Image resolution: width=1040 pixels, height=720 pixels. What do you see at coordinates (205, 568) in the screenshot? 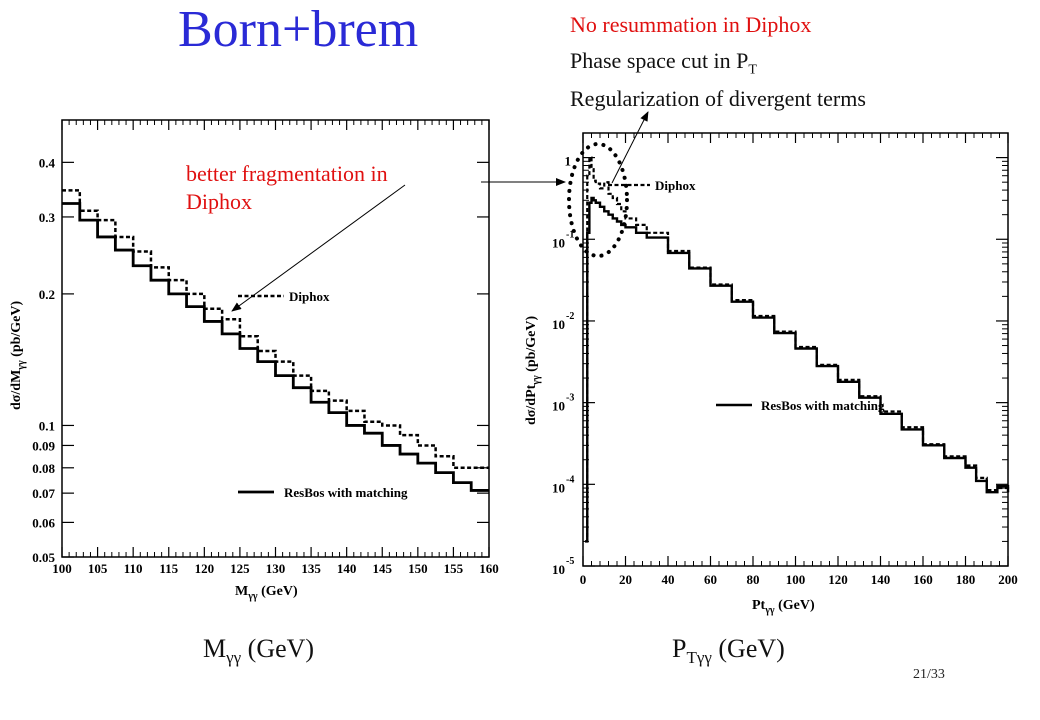
I see `left-x-tick-label: 120` at bounding box center [205, 568].